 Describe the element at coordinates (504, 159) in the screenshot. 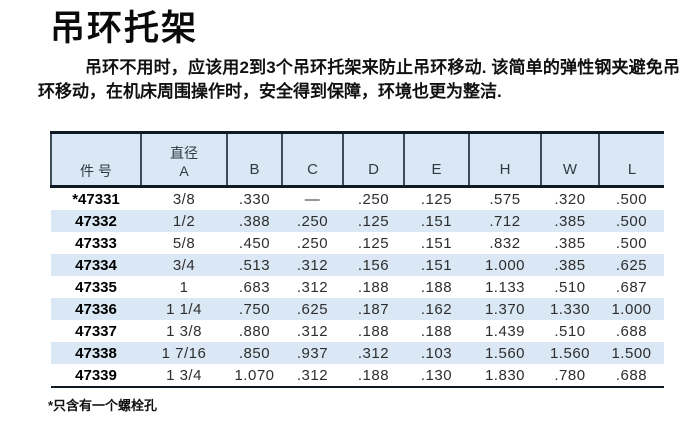

I see `col-header-h: H` at that location.